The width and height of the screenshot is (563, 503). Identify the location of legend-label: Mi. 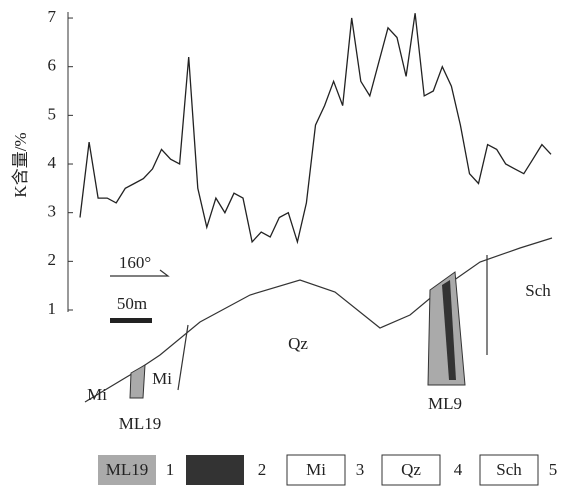
(316, 469).